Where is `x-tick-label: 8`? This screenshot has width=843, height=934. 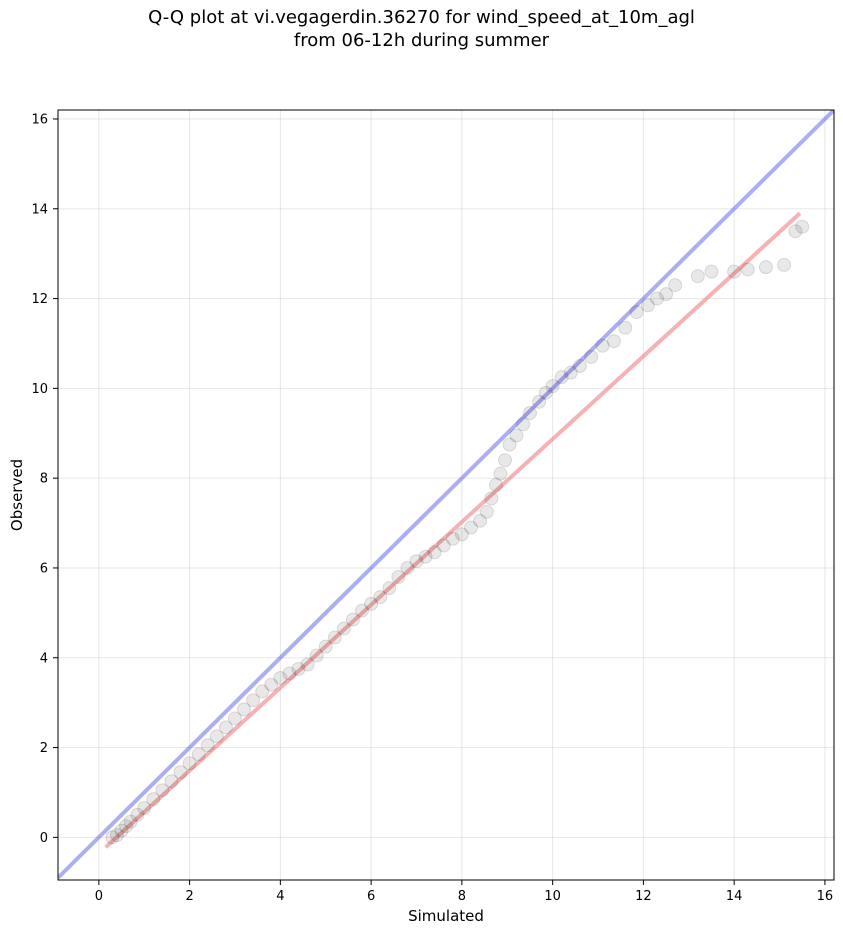 x-tick-label: 8 is located at coordinates (462, 896).